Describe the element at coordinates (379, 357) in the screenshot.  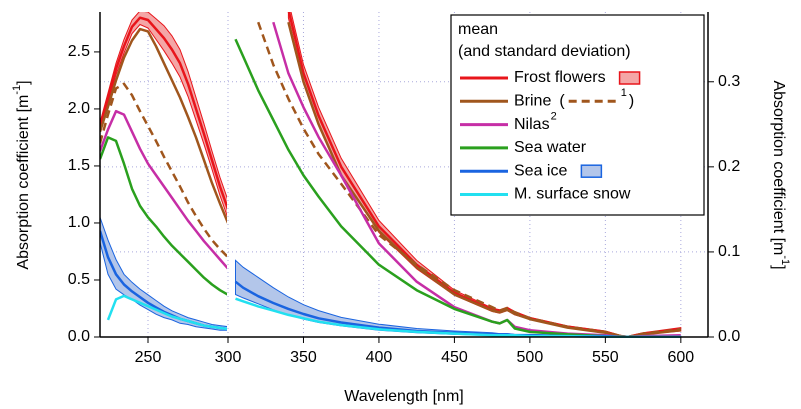
I see `x-tick-label: 400` at that location.